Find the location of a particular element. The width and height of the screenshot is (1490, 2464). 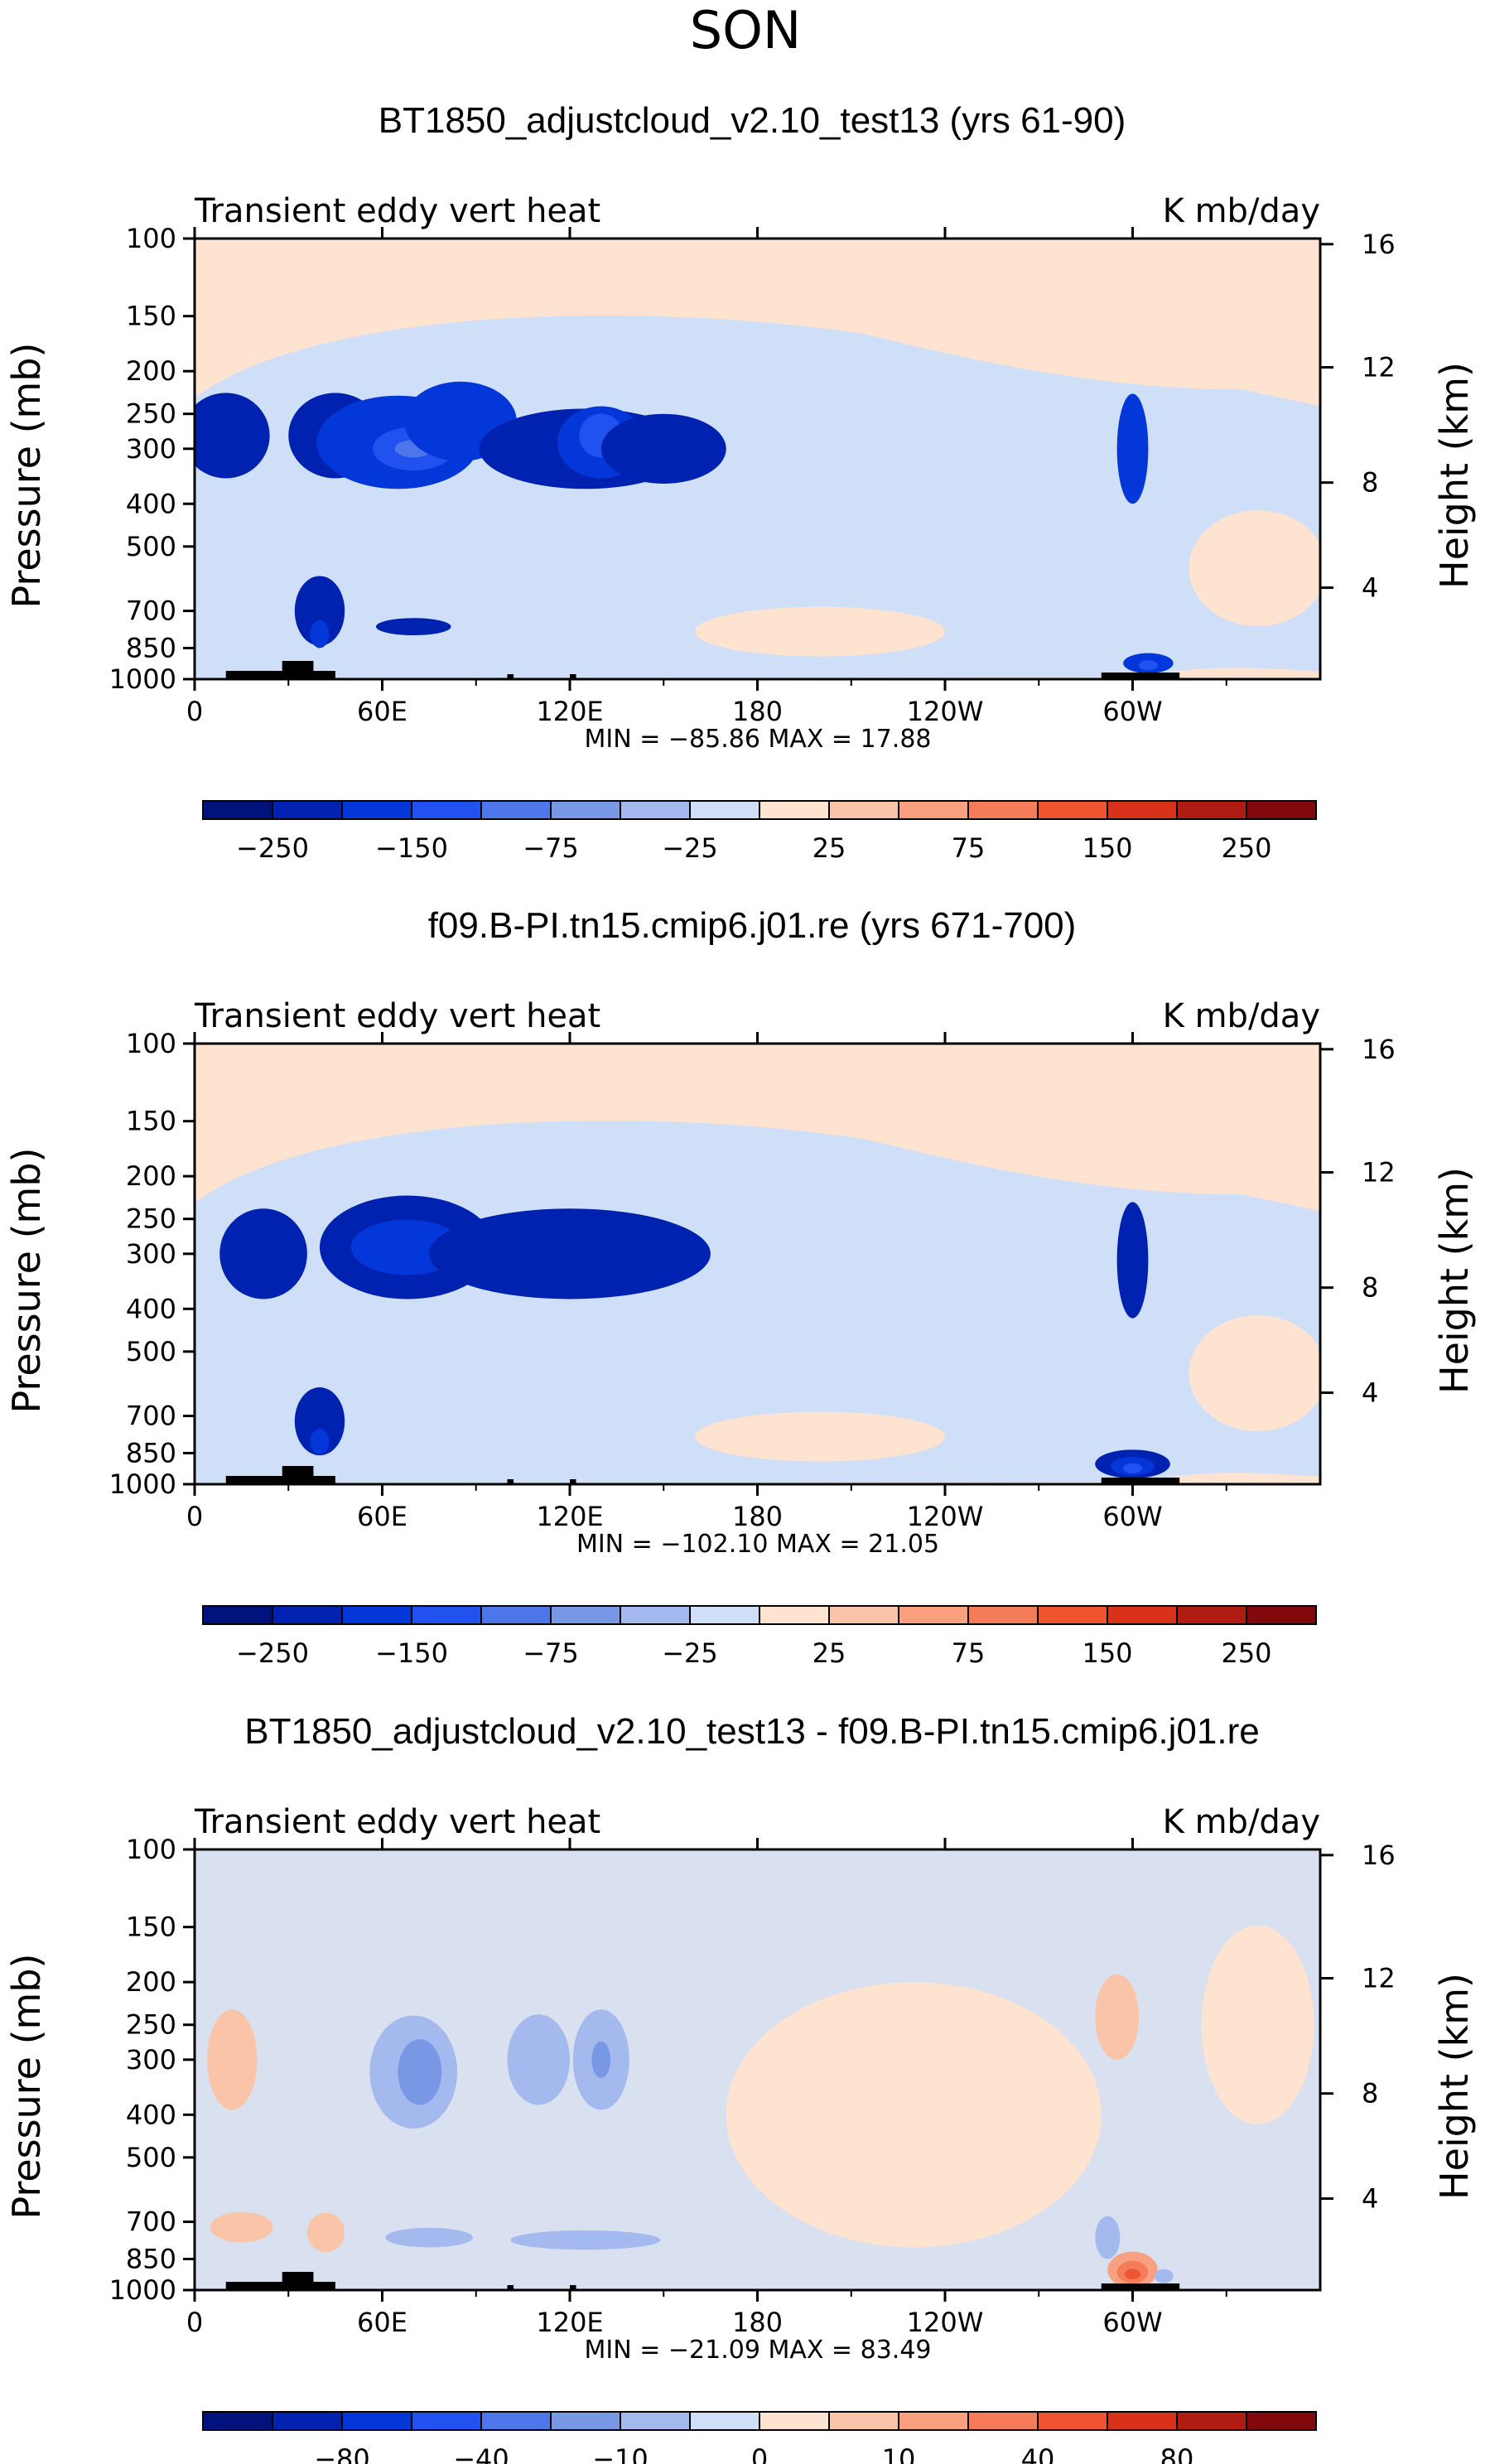

y-tick-label: 200 is located at coordinates (151, 371).